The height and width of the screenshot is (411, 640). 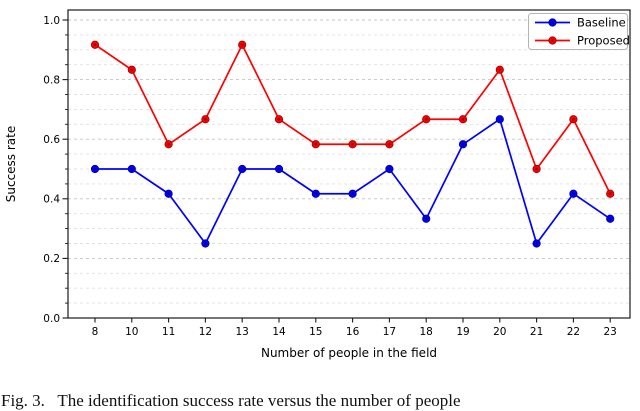 What do you see at coordinates (131, 332) in the screenshot?
I see `x-tick-label: 10` at bounding box center [131, 332].